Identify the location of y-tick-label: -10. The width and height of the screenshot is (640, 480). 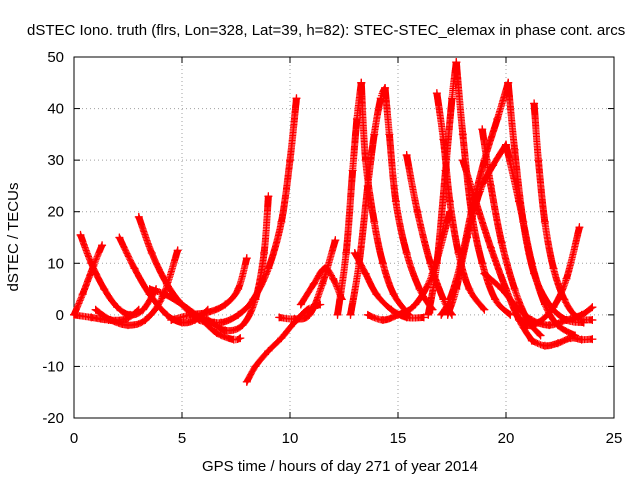
(53, 366).